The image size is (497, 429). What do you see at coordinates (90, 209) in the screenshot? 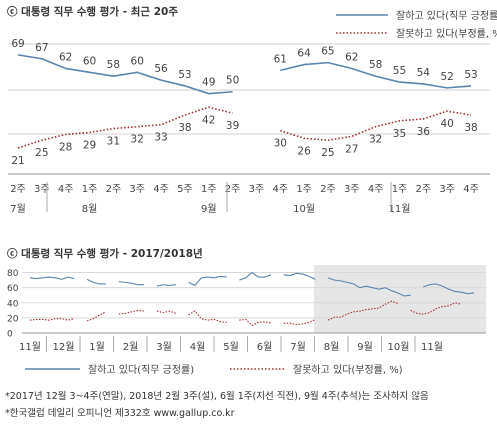
I see `top-x-month-label: 8월` at bounding box center [90, 209].